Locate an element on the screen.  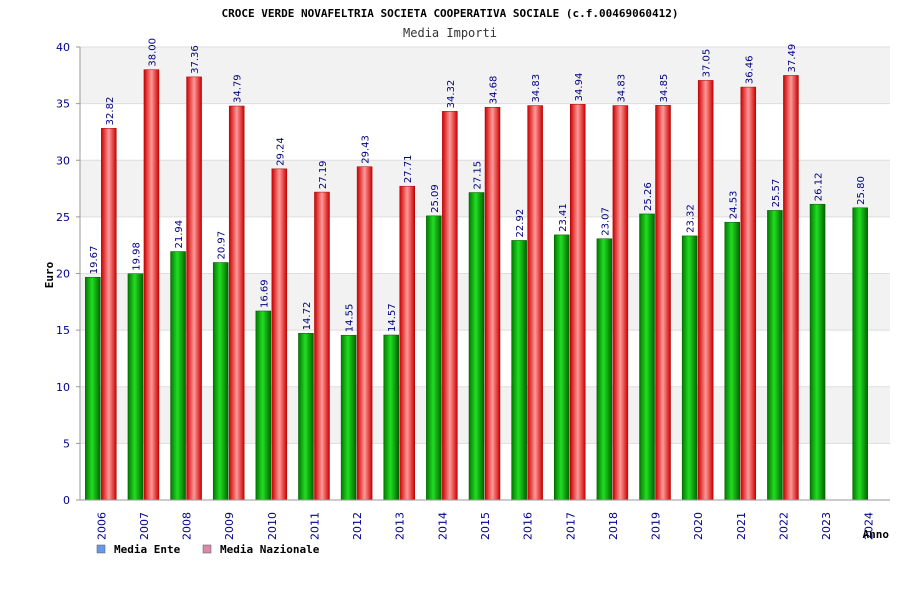
bar-media-ente-2023 is located at coordinates (817, 352).